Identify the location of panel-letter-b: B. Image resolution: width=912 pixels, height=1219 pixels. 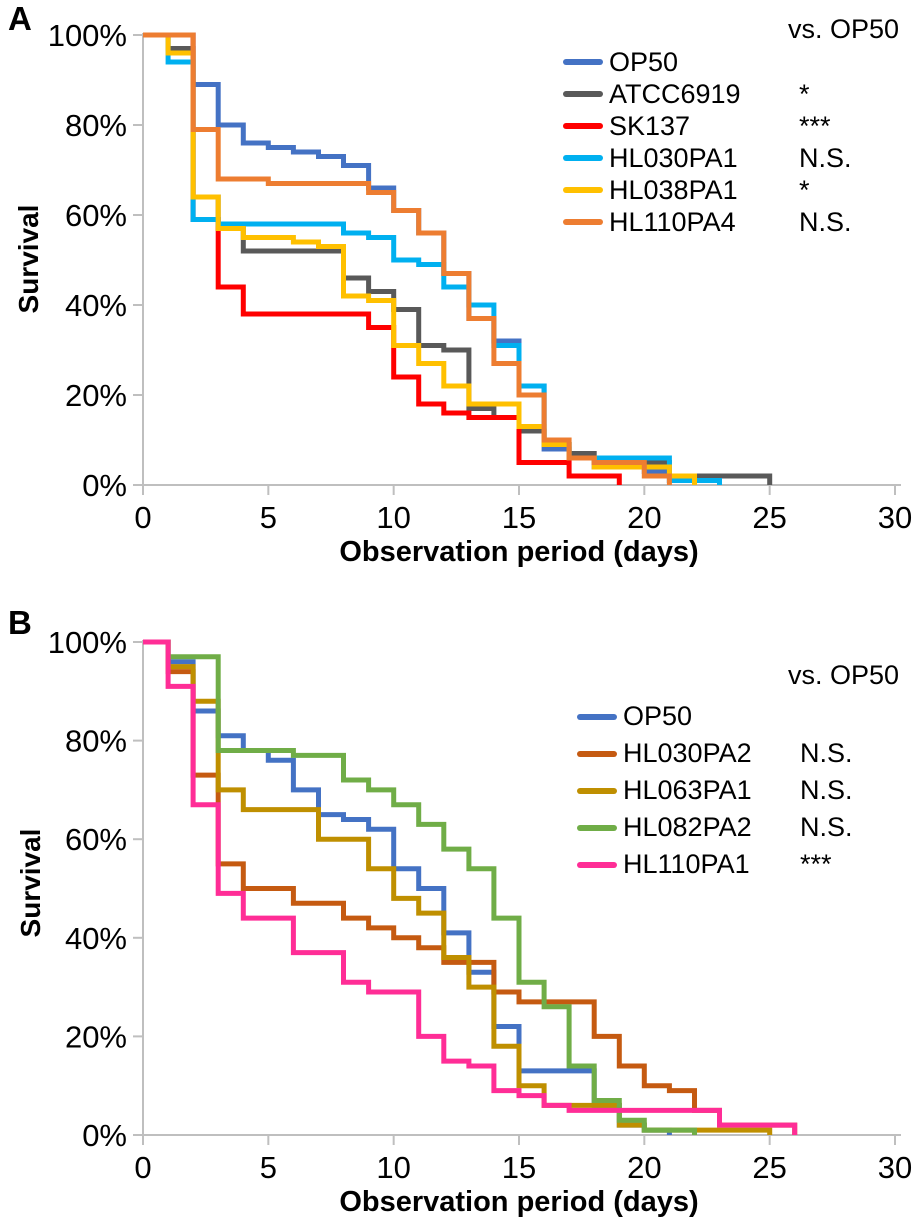
(20, 622).